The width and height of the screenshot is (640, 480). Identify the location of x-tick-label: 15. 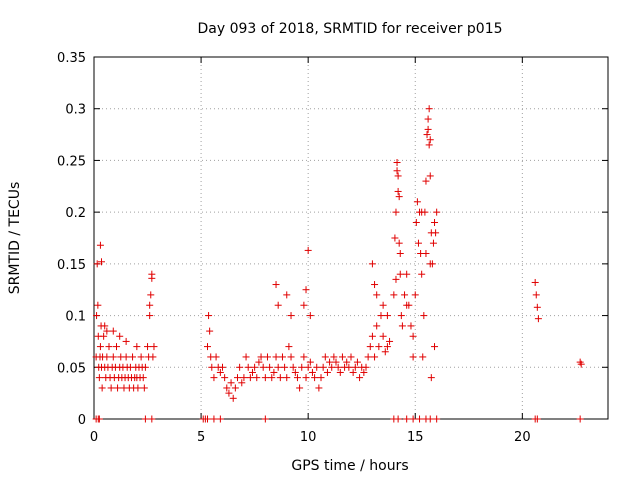
(415, 437).